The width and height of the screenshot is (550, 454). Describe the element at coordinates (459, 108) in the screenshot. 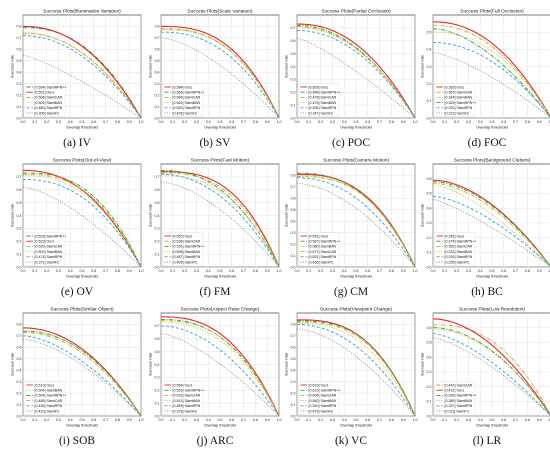

I see `legend-entry: [0.292] SiamRPN` at that location.